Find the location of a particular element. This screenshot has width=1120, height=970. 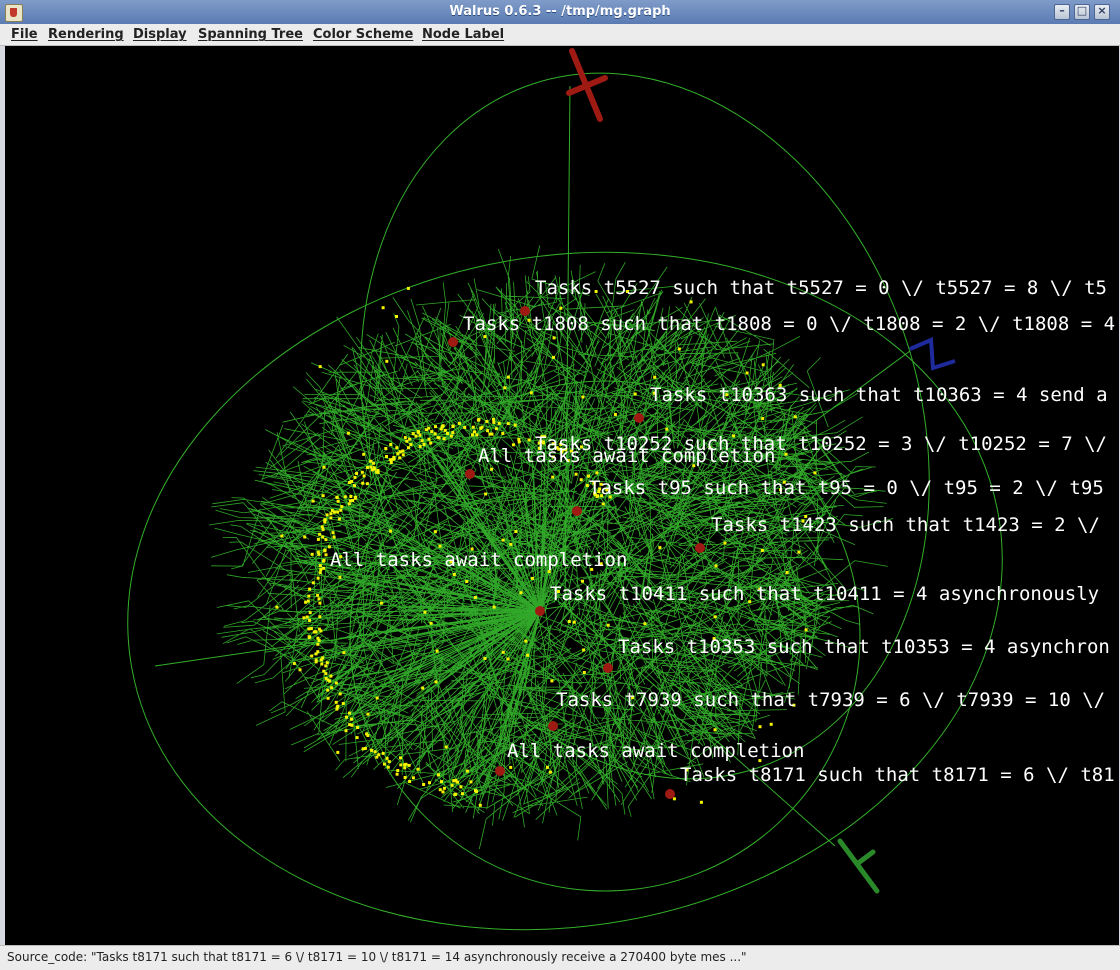

node-label: All tasks await completion is located at coordinates (479, 560).